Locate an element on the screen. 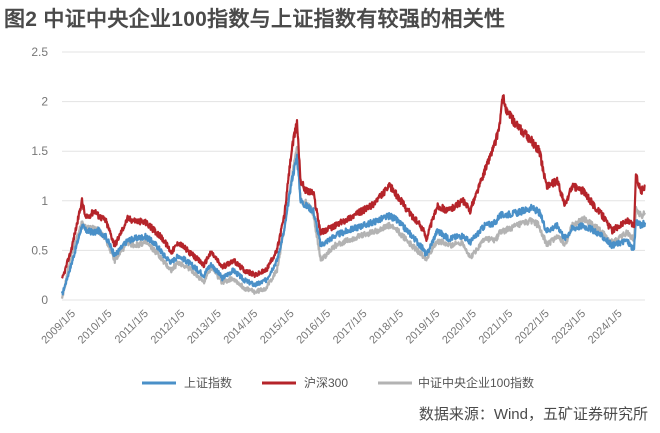 The width and height of the screenshot is (660, 433). y-tick-label: 1.5 is located at coordinates (39, 151).